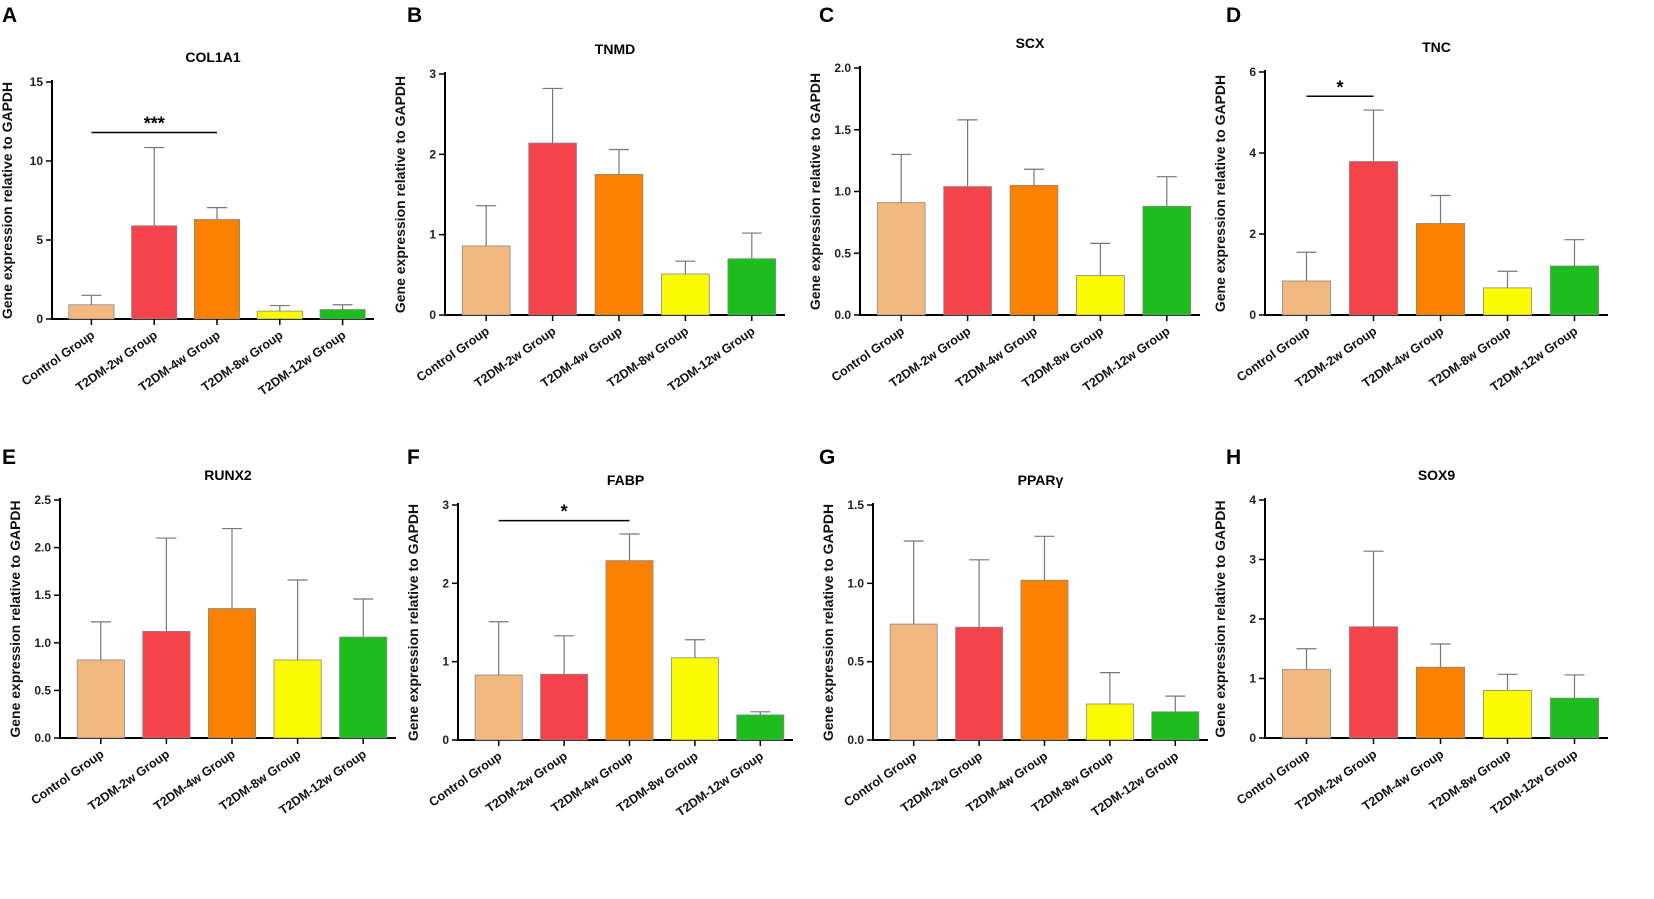 Image resolution: width=1654 pixels, height=899 pixels. I want to click on chart-title: SOX9, so click(1437, 475).